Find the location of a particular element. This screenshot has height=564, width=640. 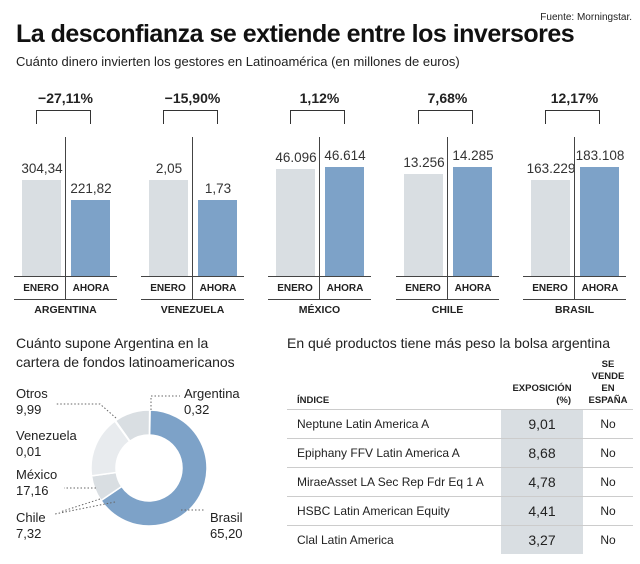

before-value-label: 304,34 is located at coordinates (42, 168).